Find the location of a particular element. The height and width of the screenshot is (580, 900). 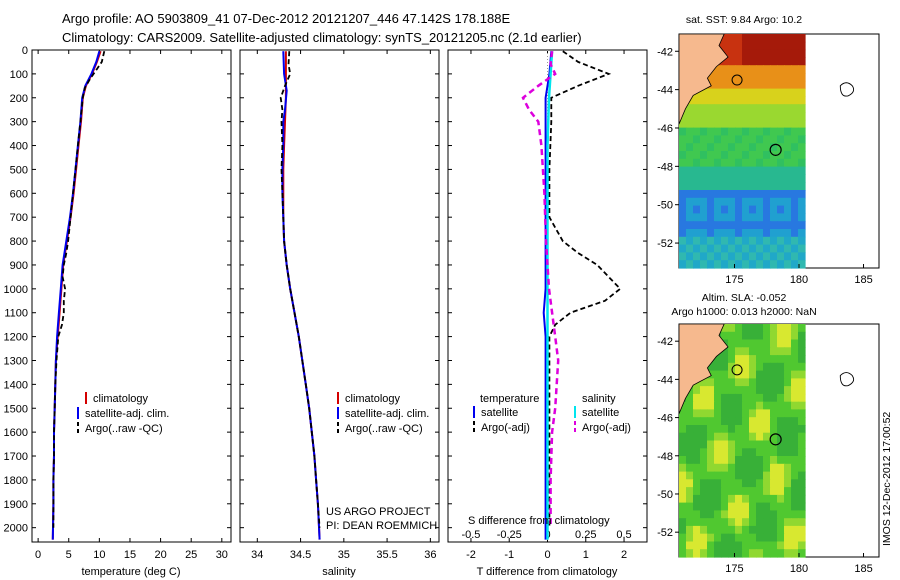

x-tick-label: 1 is located at coordinates (586, 555).